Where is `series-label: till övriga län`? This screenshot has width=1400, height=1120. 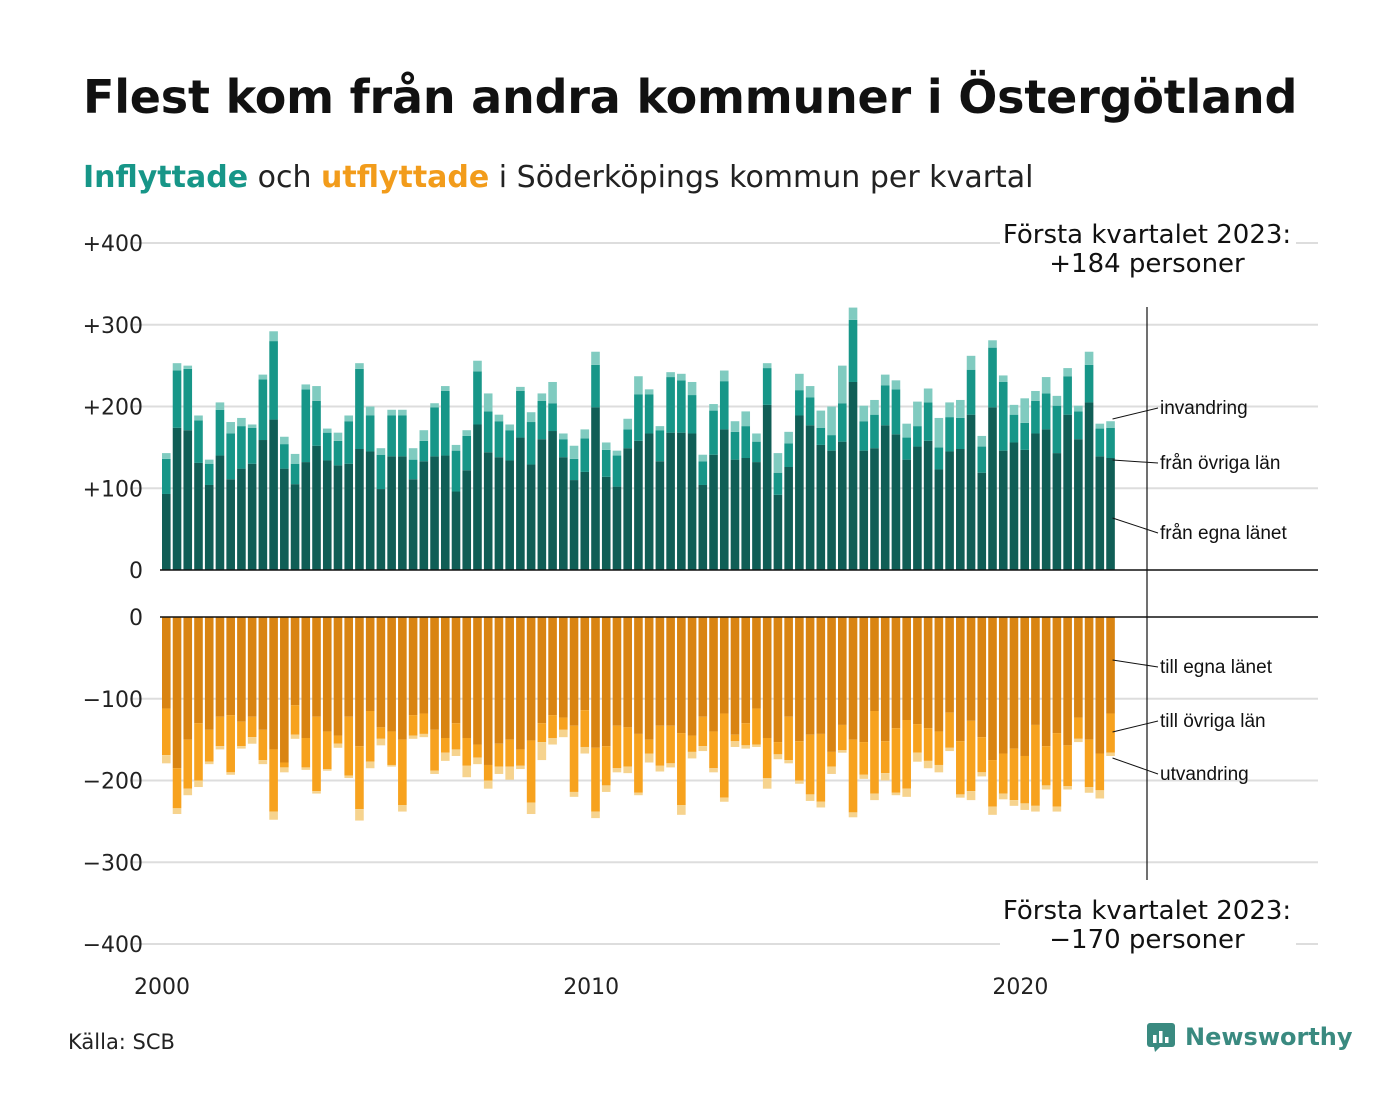
series-label: till övriga län is located at coordinates (1213, 721).